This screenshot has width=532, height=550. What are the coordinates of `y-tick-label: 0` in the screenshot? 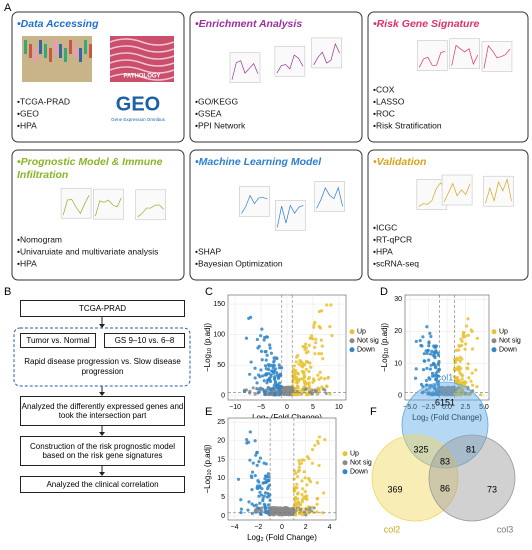 It's located at (223, 396).